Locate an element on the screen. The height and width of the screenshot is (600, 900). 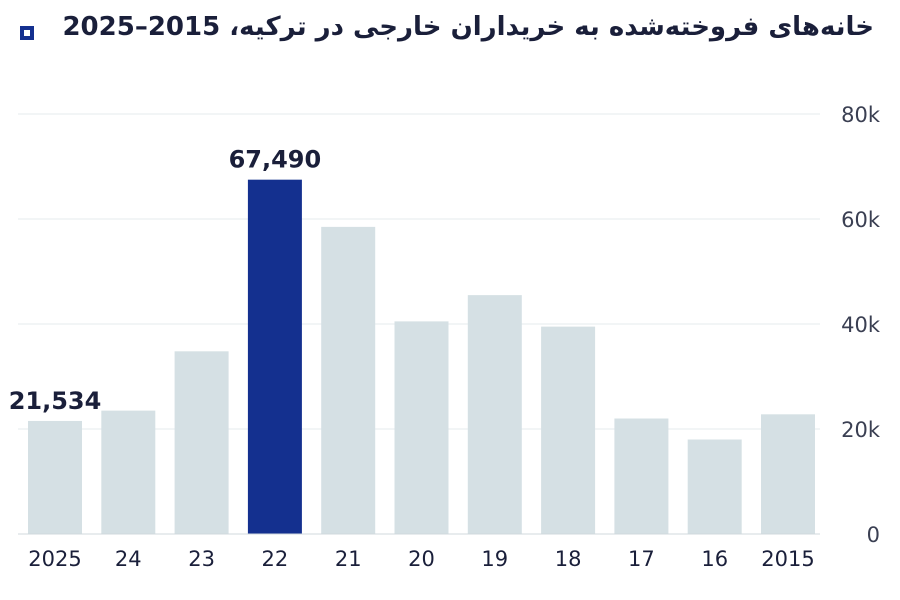
y-tick-label: 40k is located at coordinates (861, 325).